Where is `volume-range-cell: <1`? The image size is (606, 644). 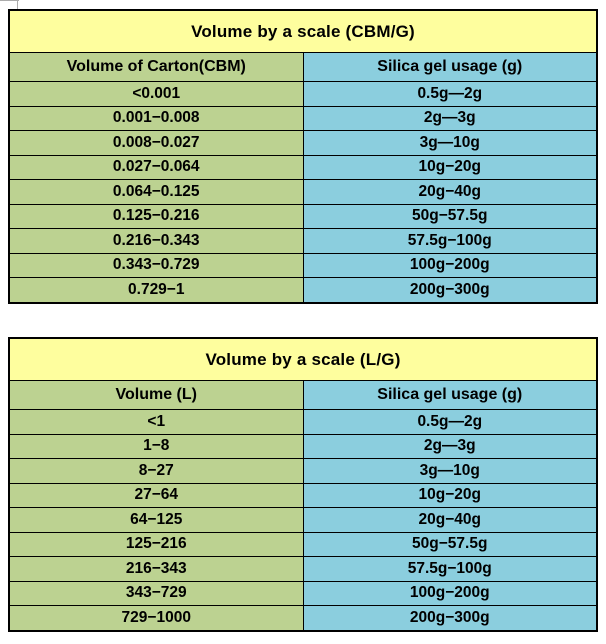
volume-range-cell: <1 is located at coordinates (156, 422).